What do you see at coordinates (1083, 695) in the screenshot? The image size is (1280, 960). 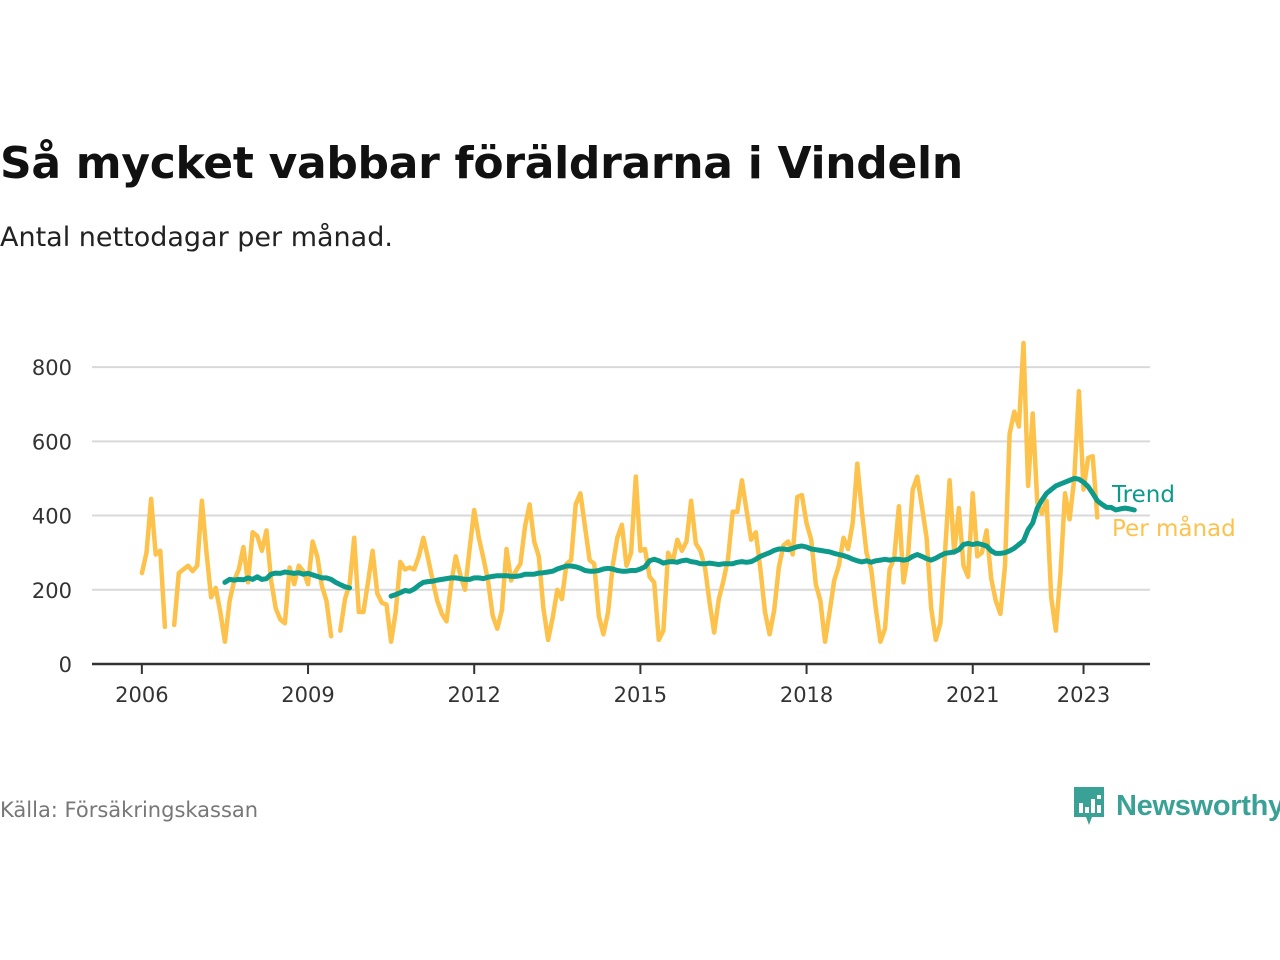 I see `x-tick-label-2023: 2023` at bounding box center [1083, 695].